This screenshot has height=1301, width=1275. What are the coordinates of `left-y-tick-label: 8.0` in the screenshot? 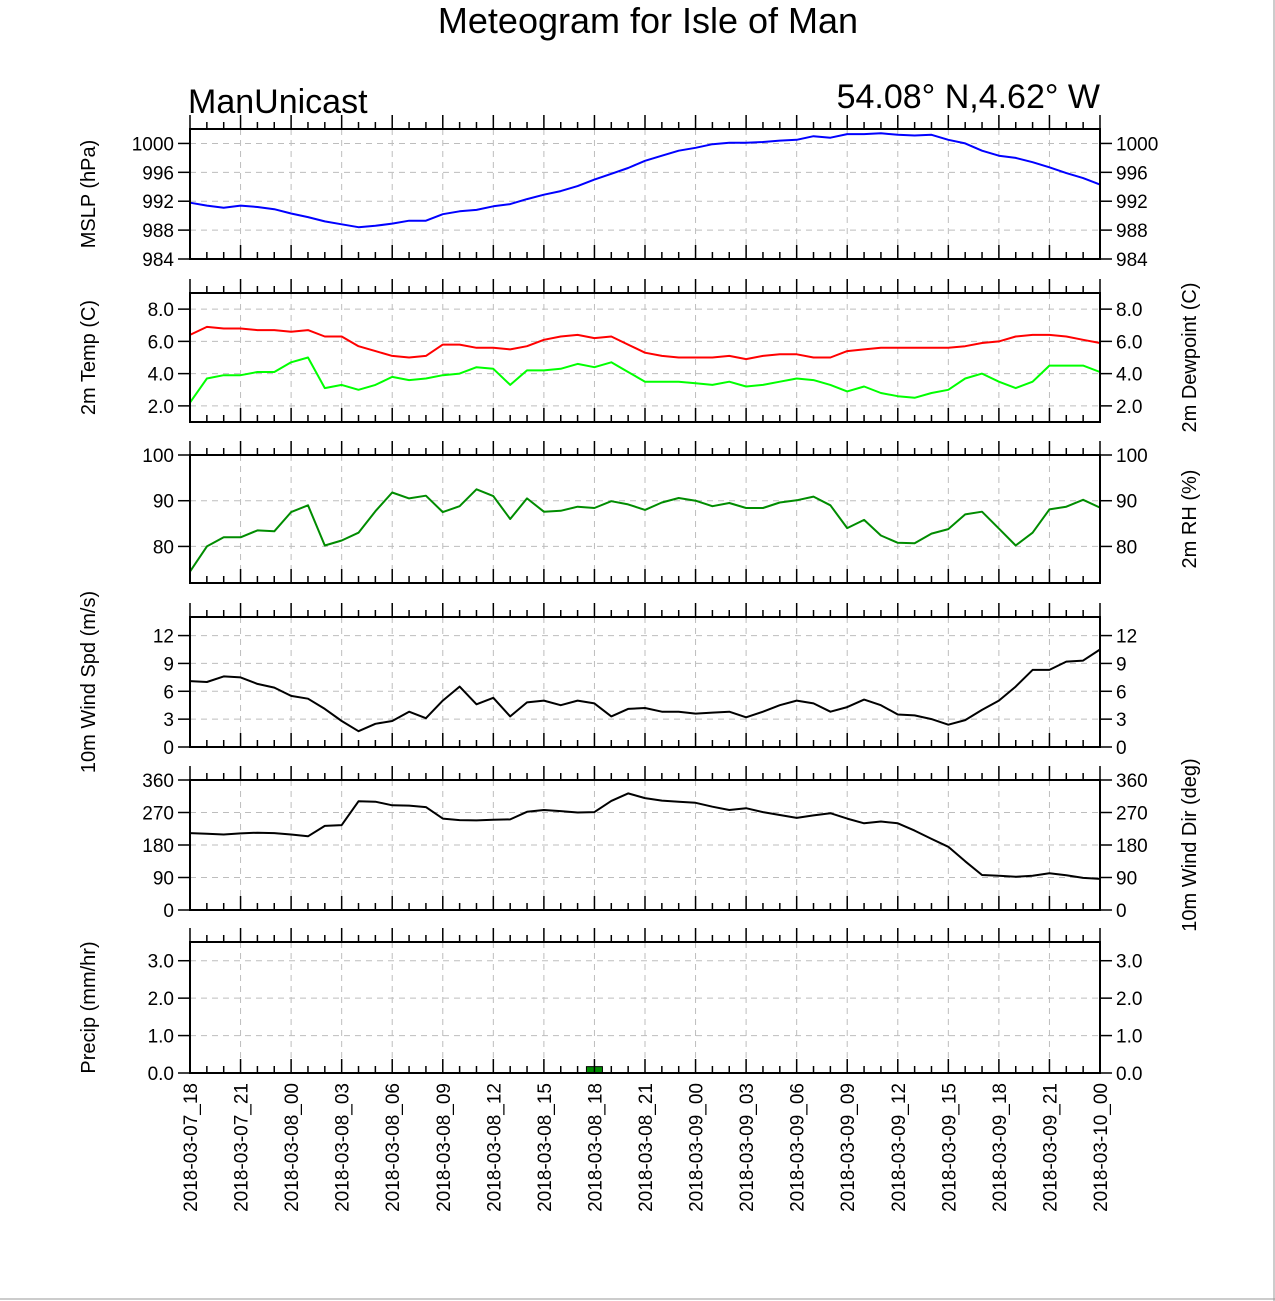 It's located at (161, 310).